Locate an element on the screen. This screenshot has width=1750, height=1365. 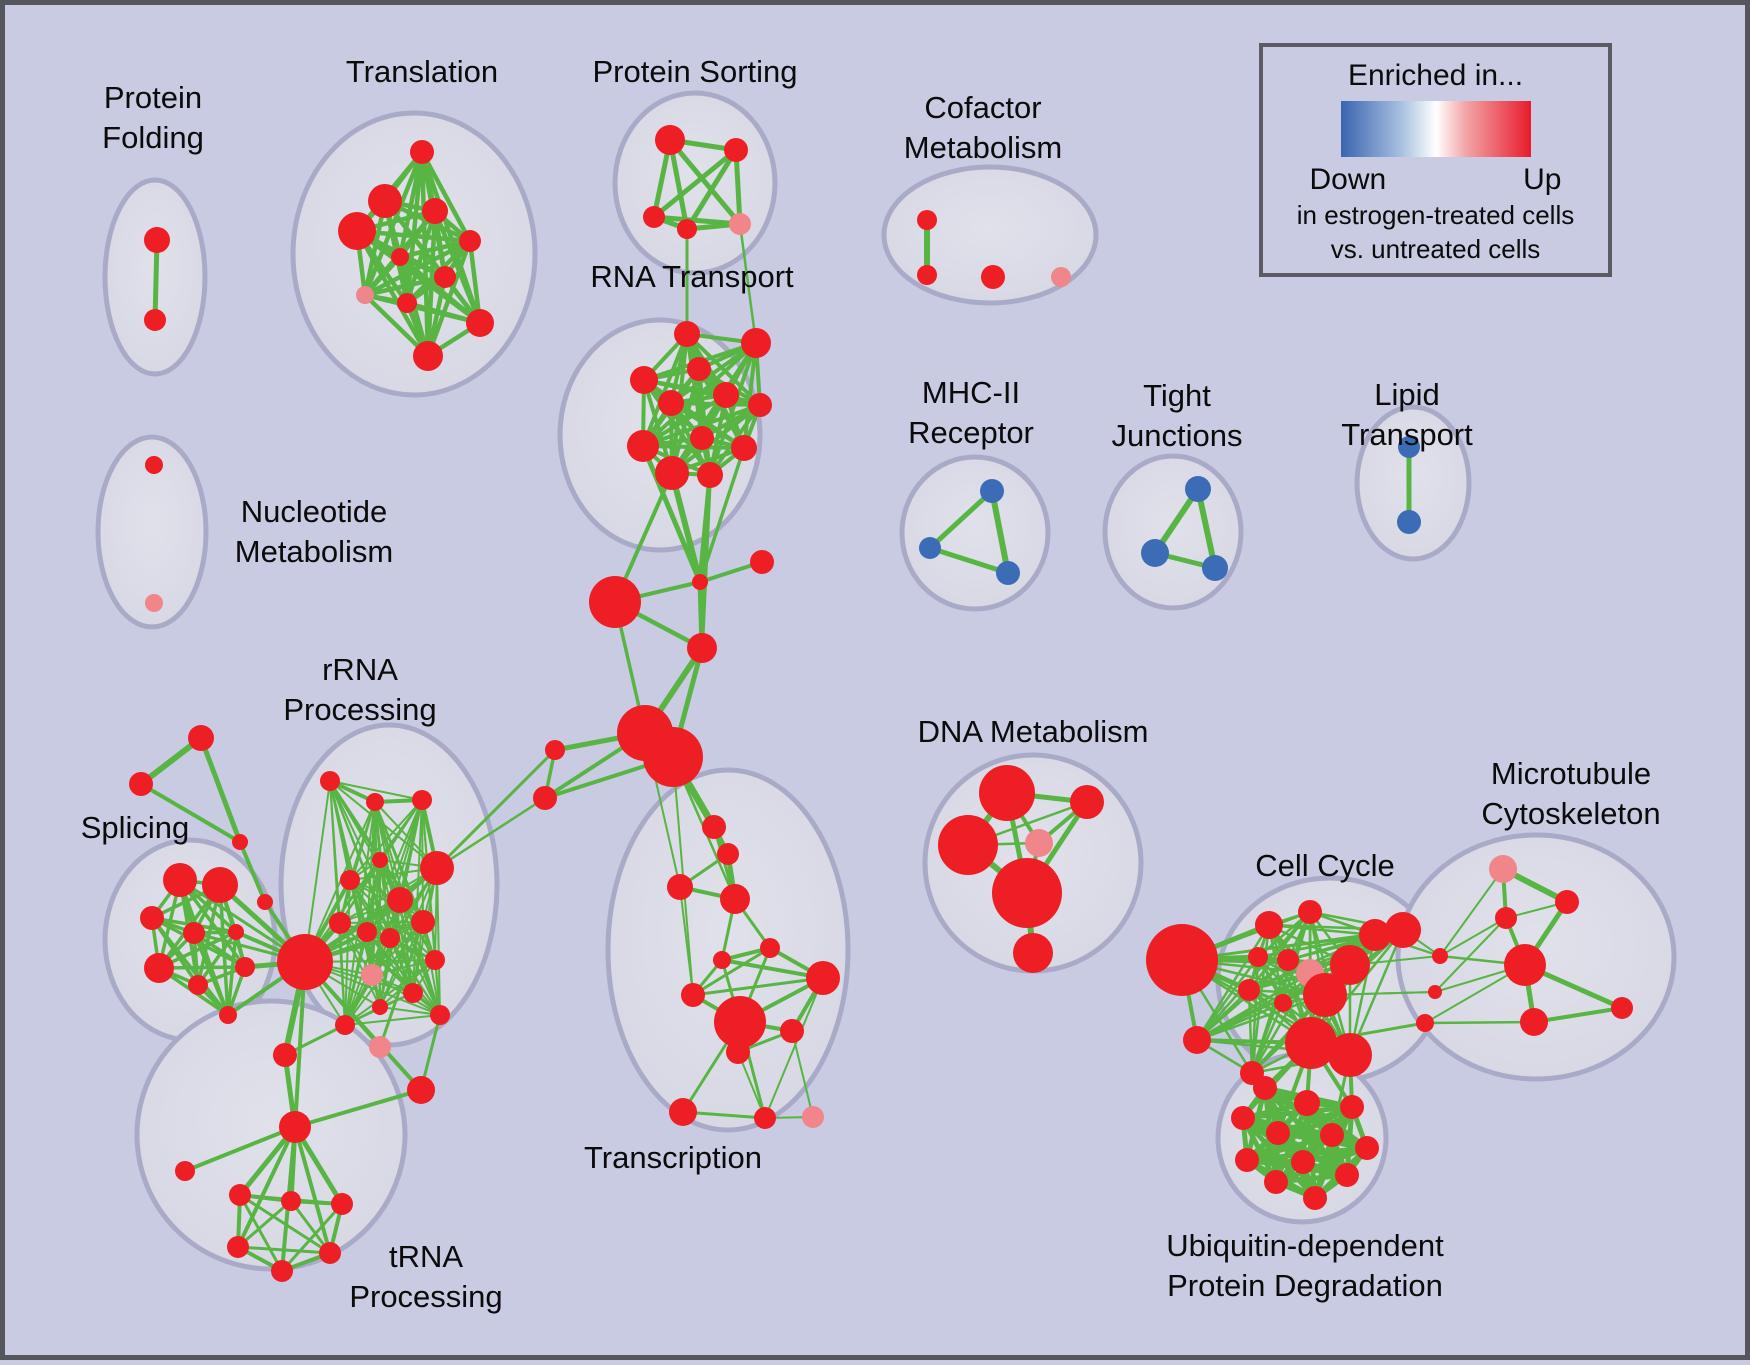
pf-label: Protein is located at coordinates (153, 97).